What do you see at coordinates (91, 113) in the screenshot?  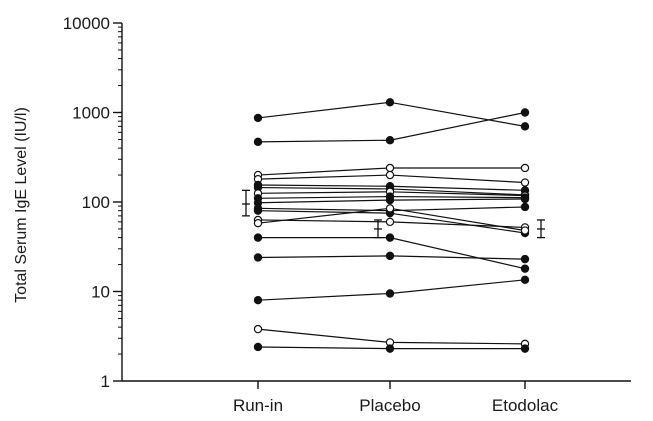 I see `y-tick-label: 1000` at bounding box center [91, 113].